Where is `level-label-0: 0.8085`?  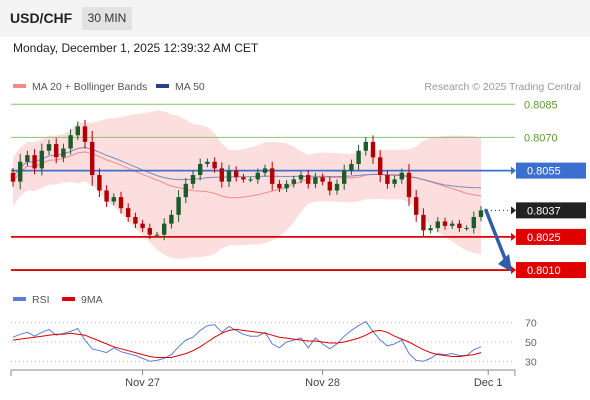 level-label-0: 0.8085 is located at coordinates (541, 105).